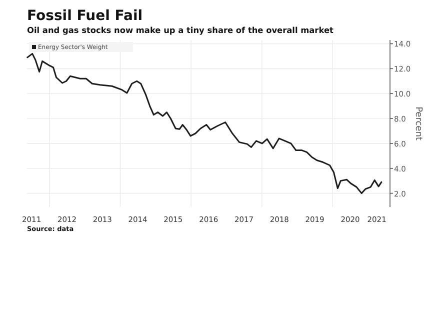  I want to click on y-axis-title: Percent, so click(418, 123).